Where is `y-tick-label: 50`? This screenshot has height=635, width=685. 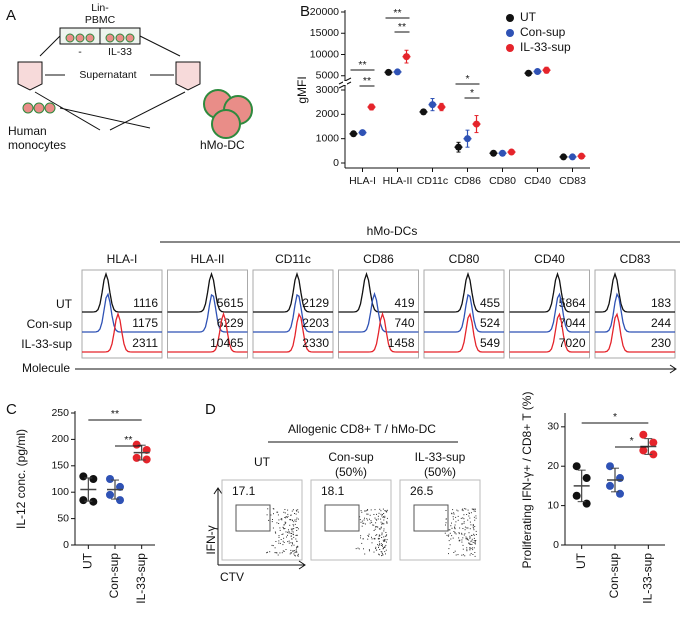 y-tick-label: 50 is located at coordinates (63, 518).